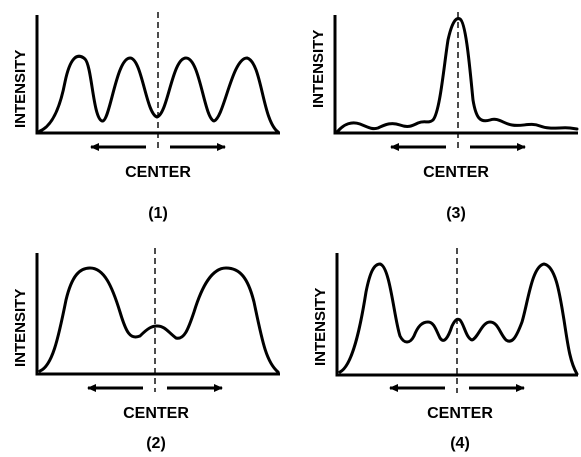 The width and height of the screenshot is (581, 457). Describe the element at coordinates (158, 172) in the screenshot. I see `panel-1-center-label: CENTER` at that location.